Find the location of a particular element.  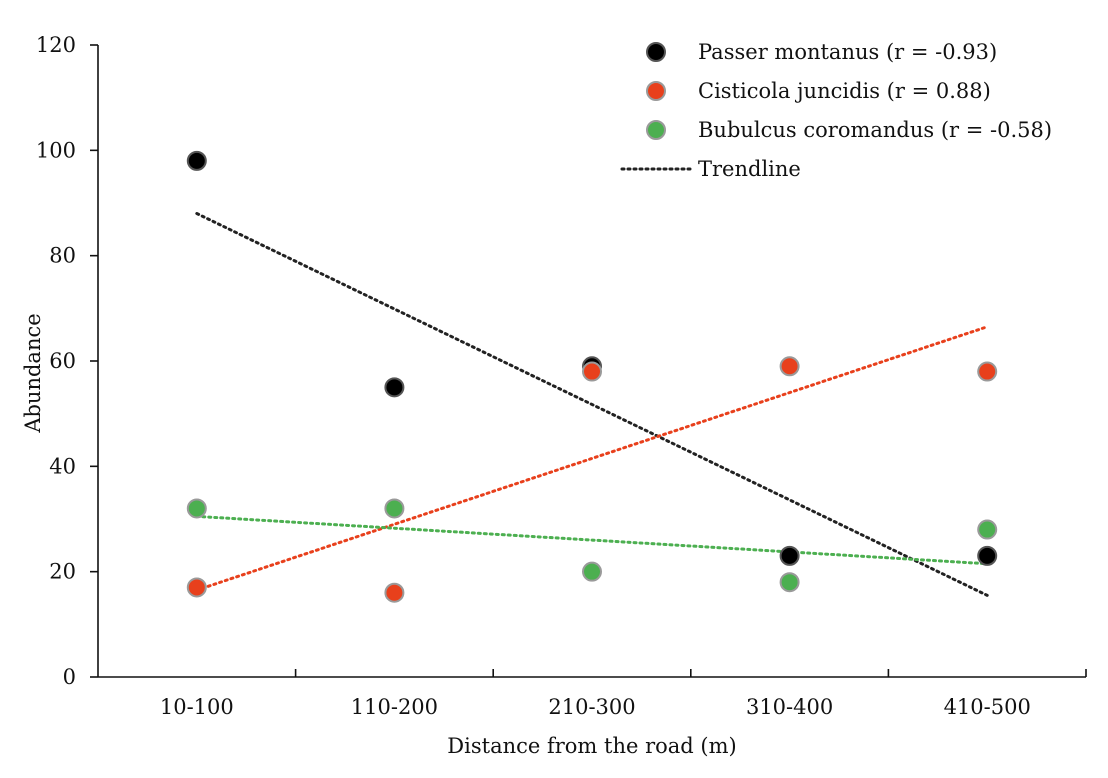

x-tick-label: 410-500 is located at coordinates (987, 707).